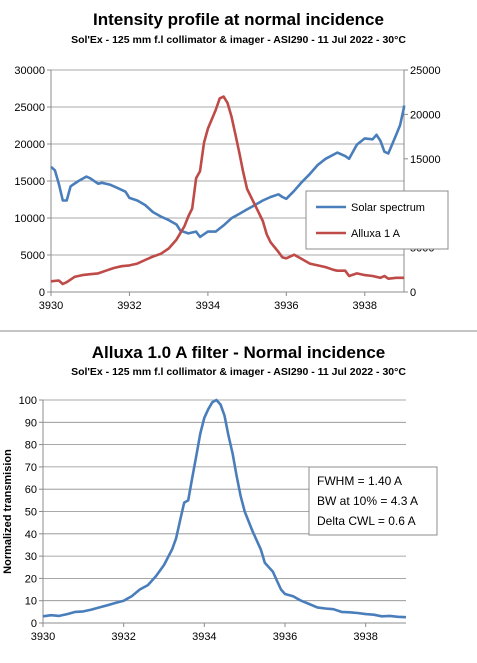  Describe the element at coordinates (425, 160) in the screenshot. I see `chart1-y2-tick-label: 15000` at that location.